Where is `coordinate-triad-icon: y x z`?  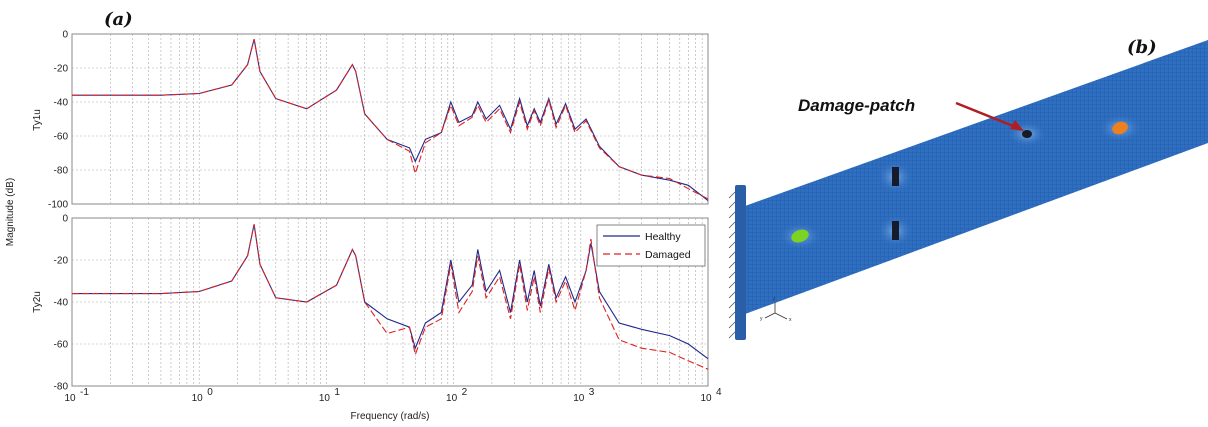 coordinate-triad-icon: y x z is located at coordinates (776, 309).